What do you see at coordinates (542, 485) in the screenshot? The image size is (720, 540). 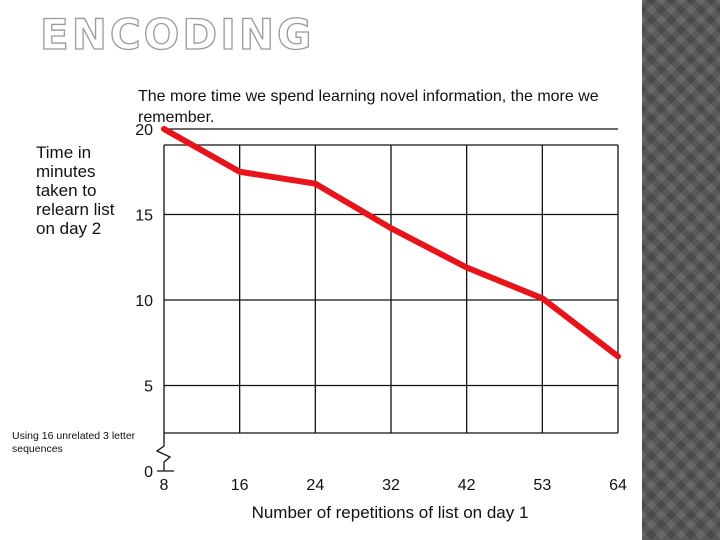 I see `x-tick-label: 53` at bounding box center [542, 485].